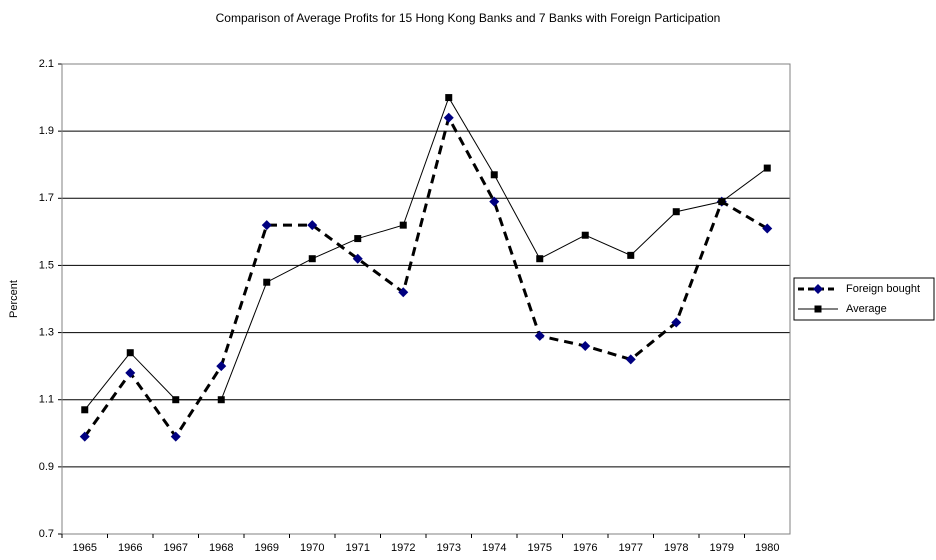  What do you see at coordinates (585, 548) in the screenshot?
I see `x-tick-label: 1976` at bounding box center [585, 548].